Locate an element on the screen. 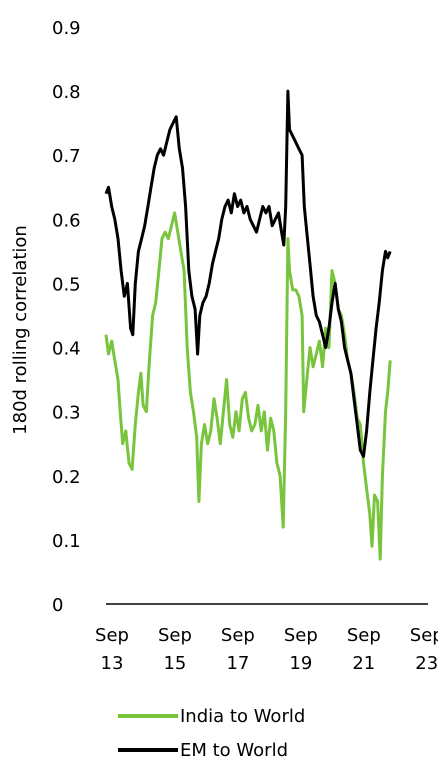 Image resolution: width=438 pixels, height=761 pixels. y-tick-label: 0.9 is located at coordinates (66, 28).